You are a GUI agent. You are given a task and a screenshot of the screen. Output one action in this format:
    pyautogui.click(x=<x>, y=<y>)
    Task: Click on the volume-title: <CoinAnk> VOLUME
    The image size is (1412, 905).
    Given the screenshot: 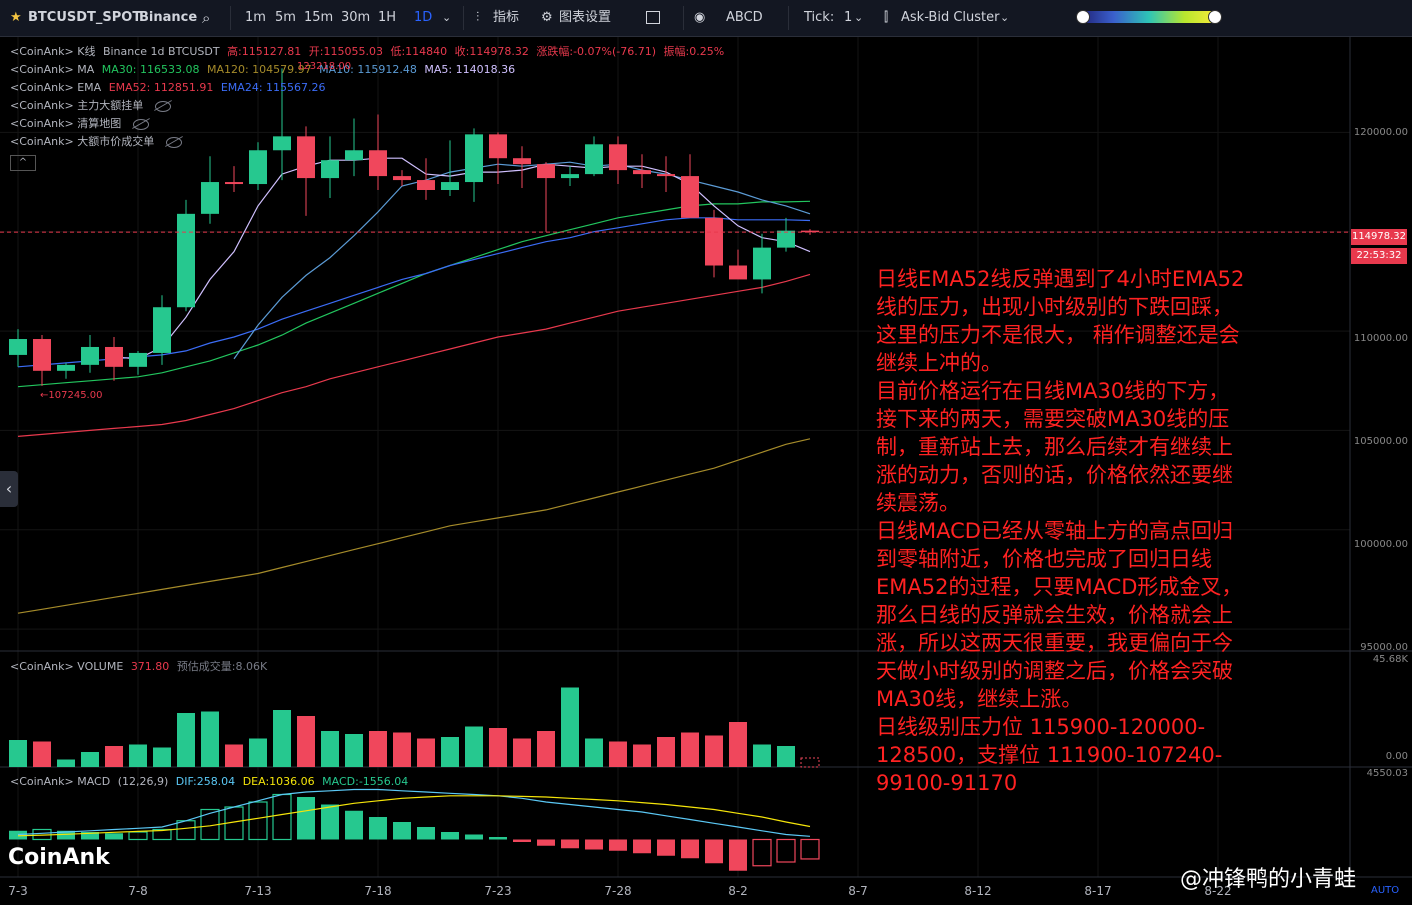 What is the action you would take?
    pyautogui.click(x=67, y=666)
    